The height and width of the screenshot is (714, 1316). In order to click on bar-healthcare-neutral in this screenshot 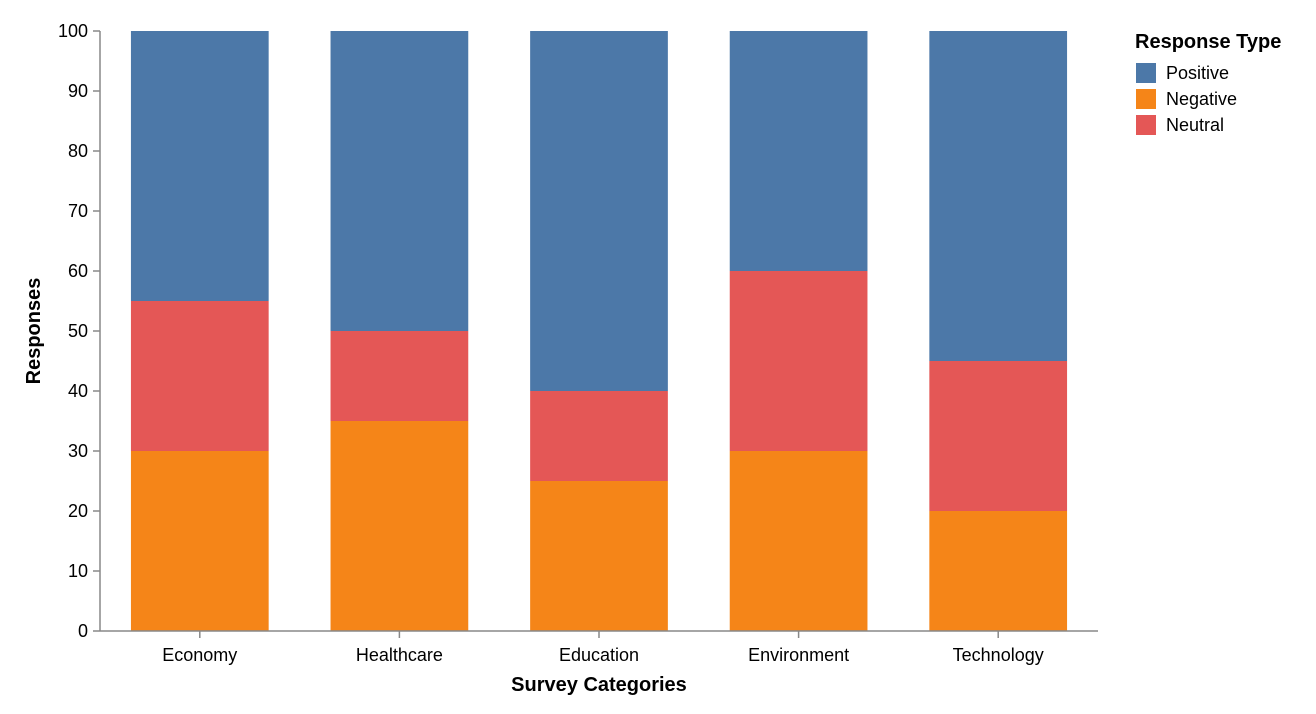, I will do `click(399, 376)`.